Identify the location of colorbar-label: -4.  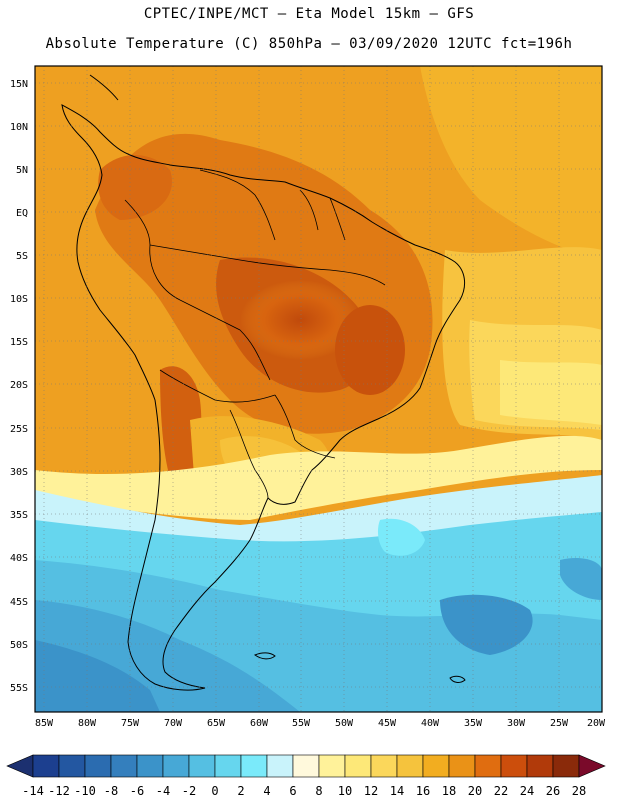
(163, 791).